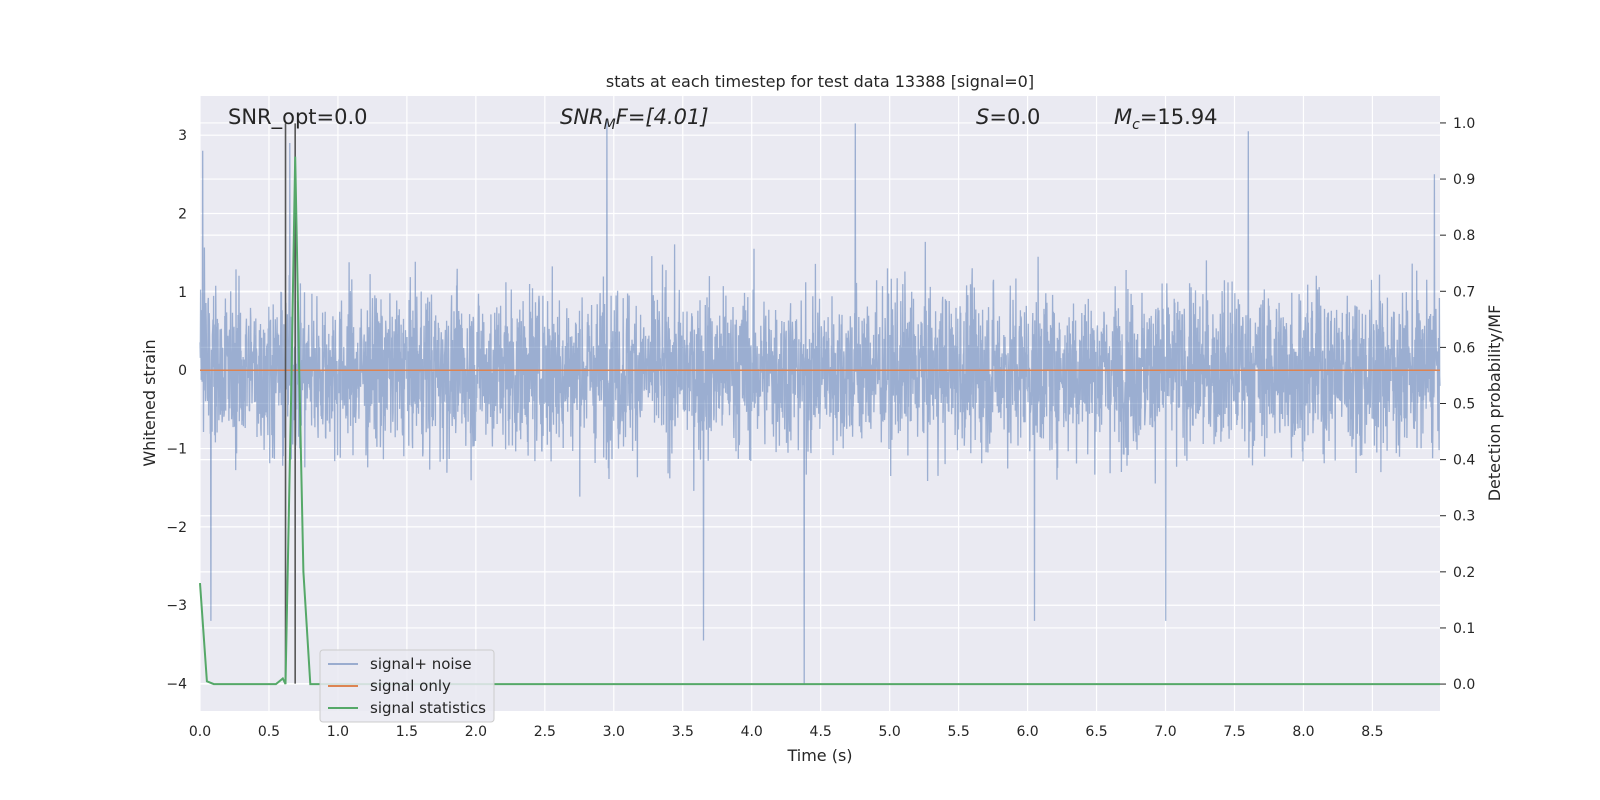 Image resolution: width=1600 pixels, height=800 pixels. I want to click on y-tick-label: −2, so click(176, 528).